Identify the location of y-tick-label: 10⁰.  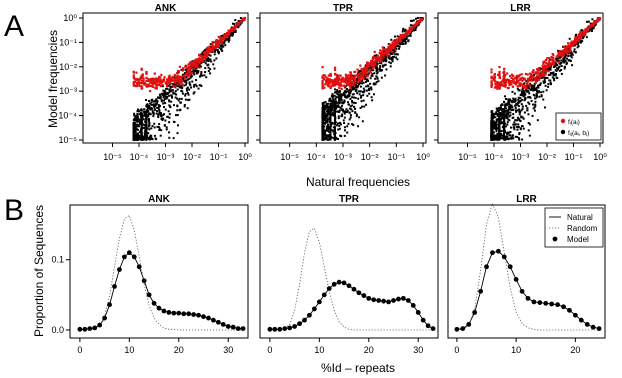
(70, 18).